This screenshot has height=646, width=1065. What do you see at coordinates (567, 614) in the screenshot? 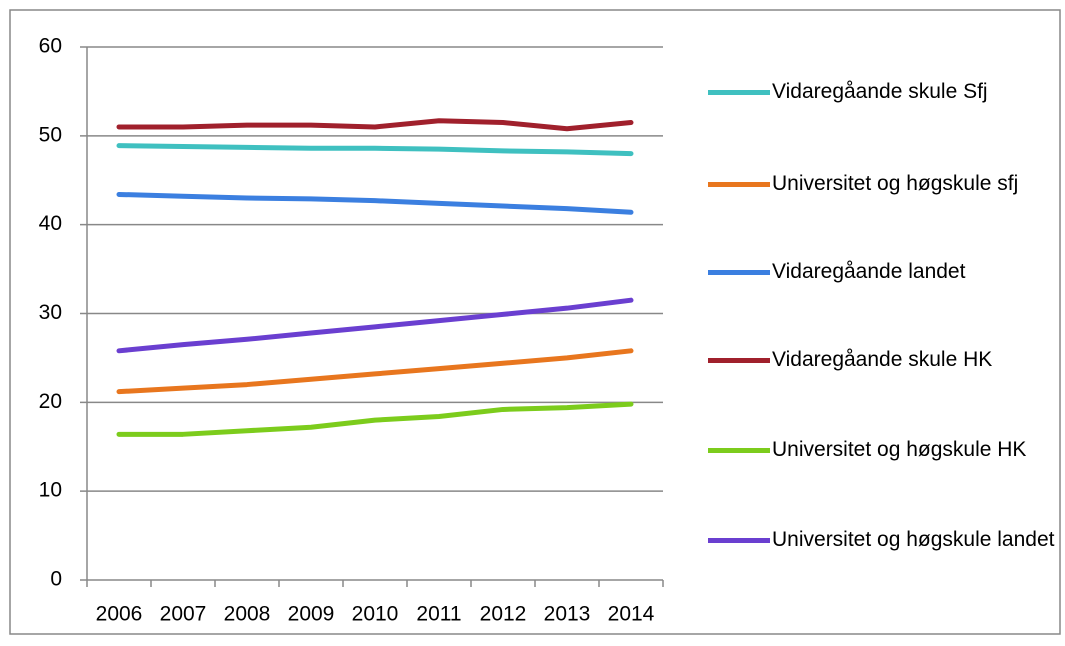
I see `x-tick-label: 2013` at bounding box center [567, 614].